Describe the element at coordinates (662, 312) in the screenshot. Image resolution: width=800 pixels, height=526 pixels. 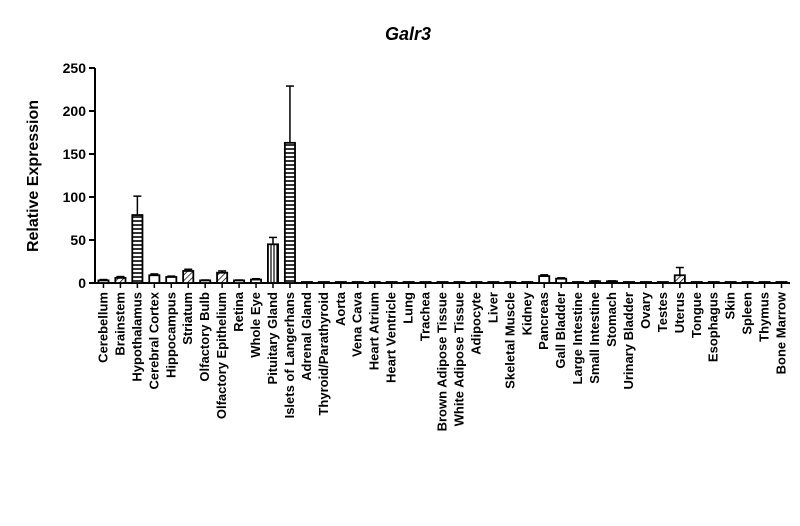
I see `x-tick-label: Testes` at that location.